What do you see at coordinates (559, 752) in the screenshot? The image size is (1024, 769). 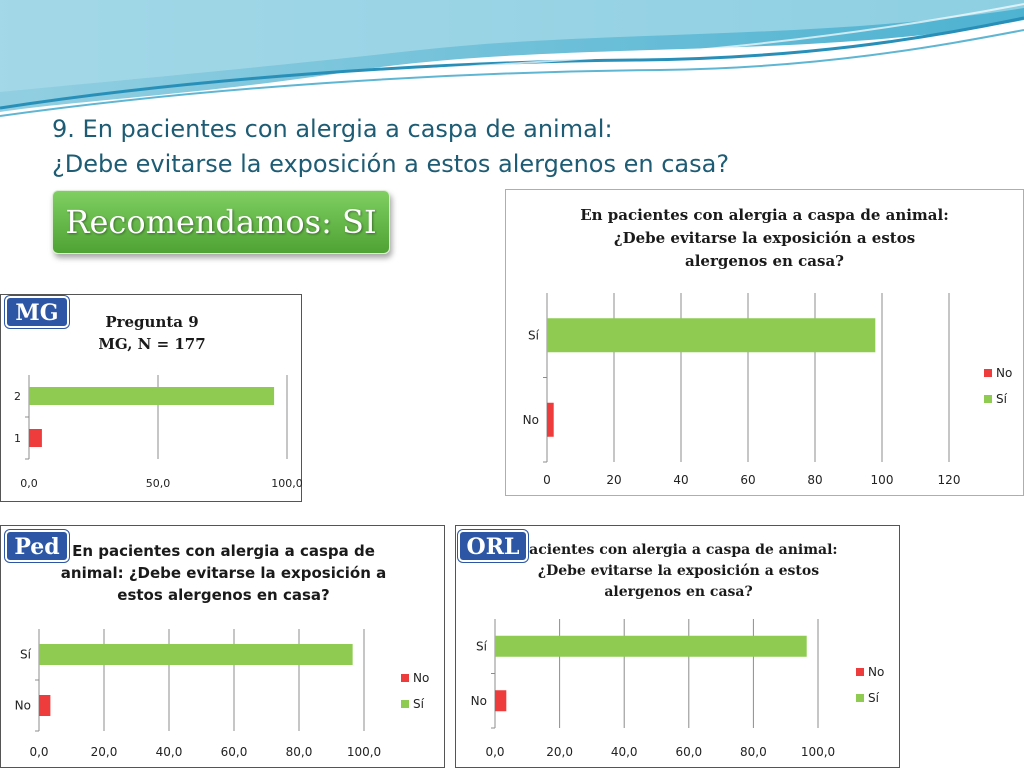 I see `orl-chart-x-tick-label: 20,0` at bounding box center [559, 752].